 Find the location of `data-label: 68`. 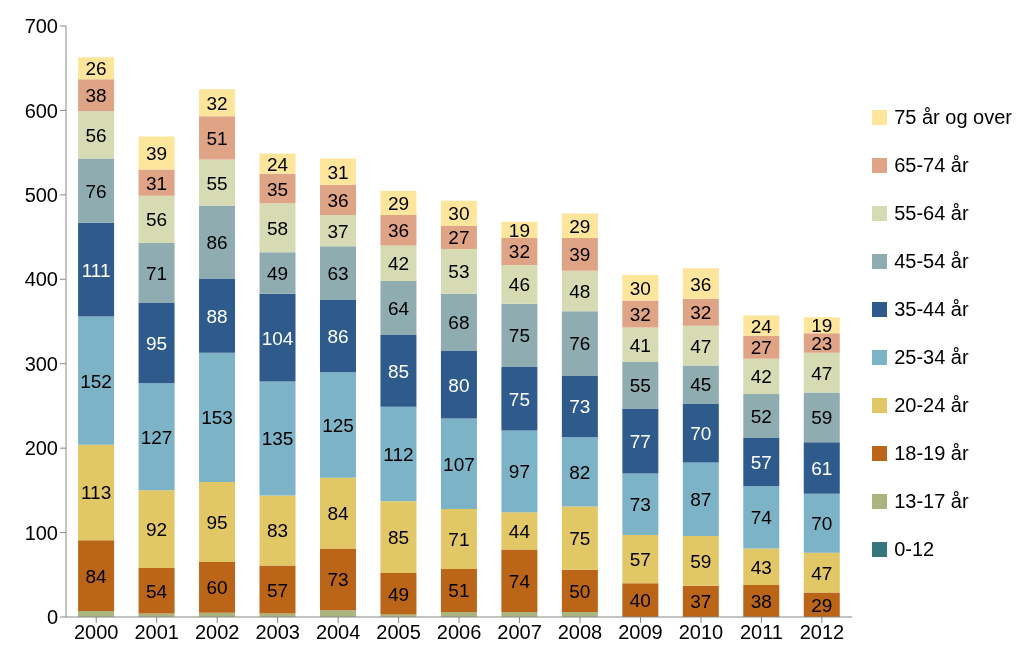

data-label: 68 is located at coordinates (459, 323).